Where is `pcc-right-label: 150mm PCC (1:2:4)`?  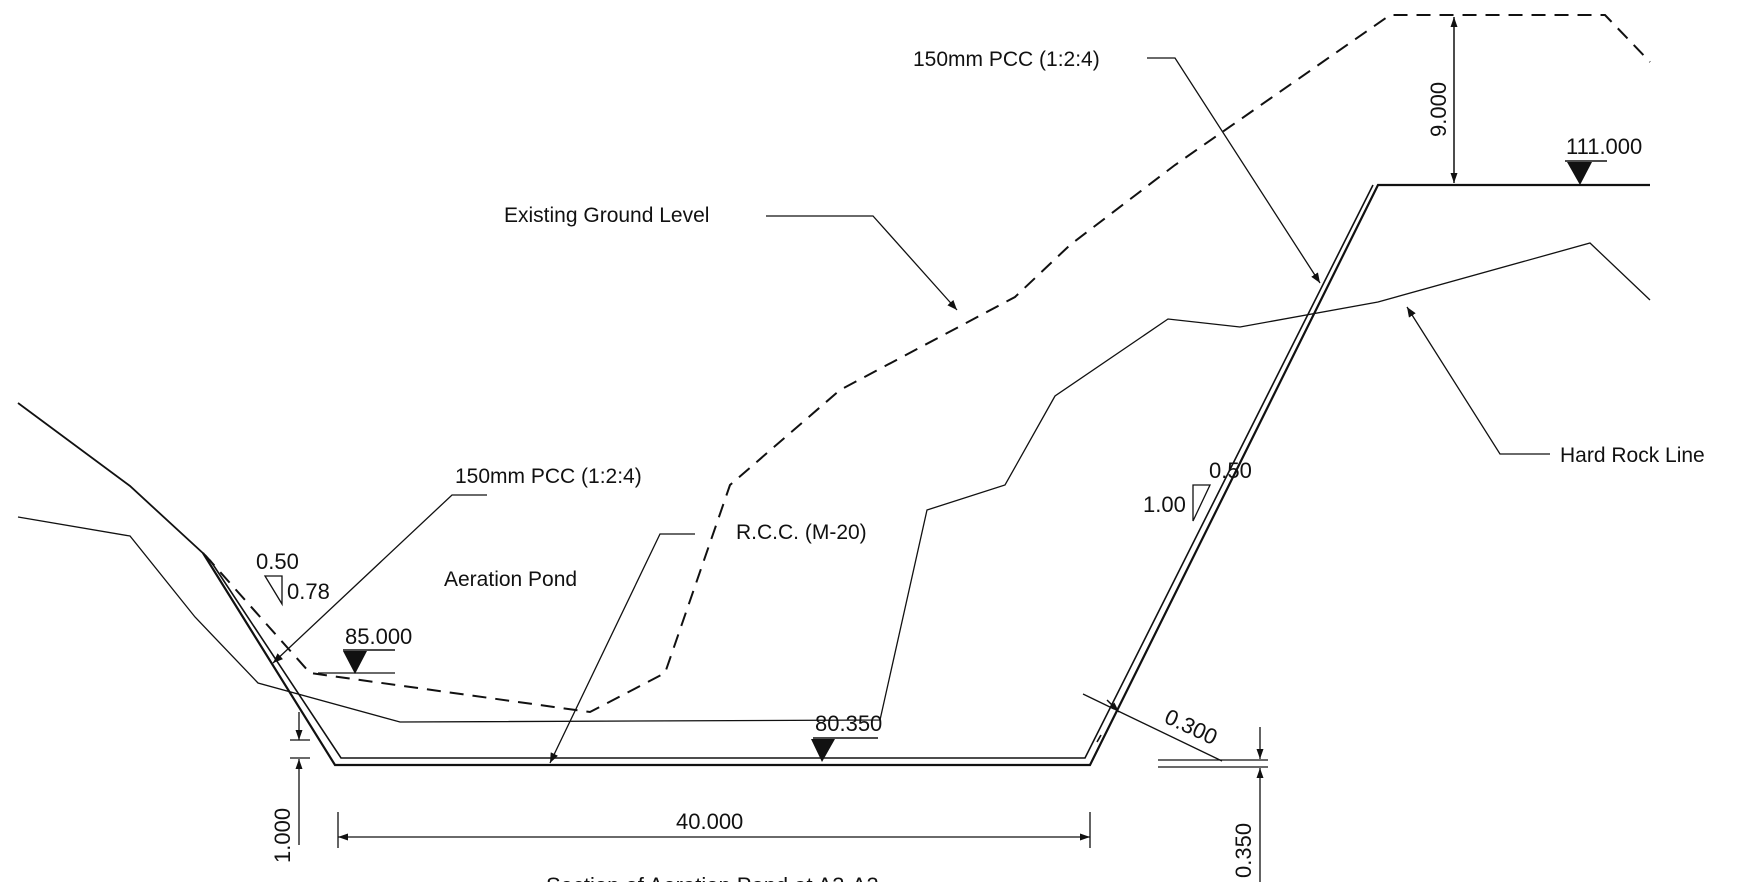
pcc-right-label: 150mm PCC (1:2:4) is located at coordinates (1006, 59).